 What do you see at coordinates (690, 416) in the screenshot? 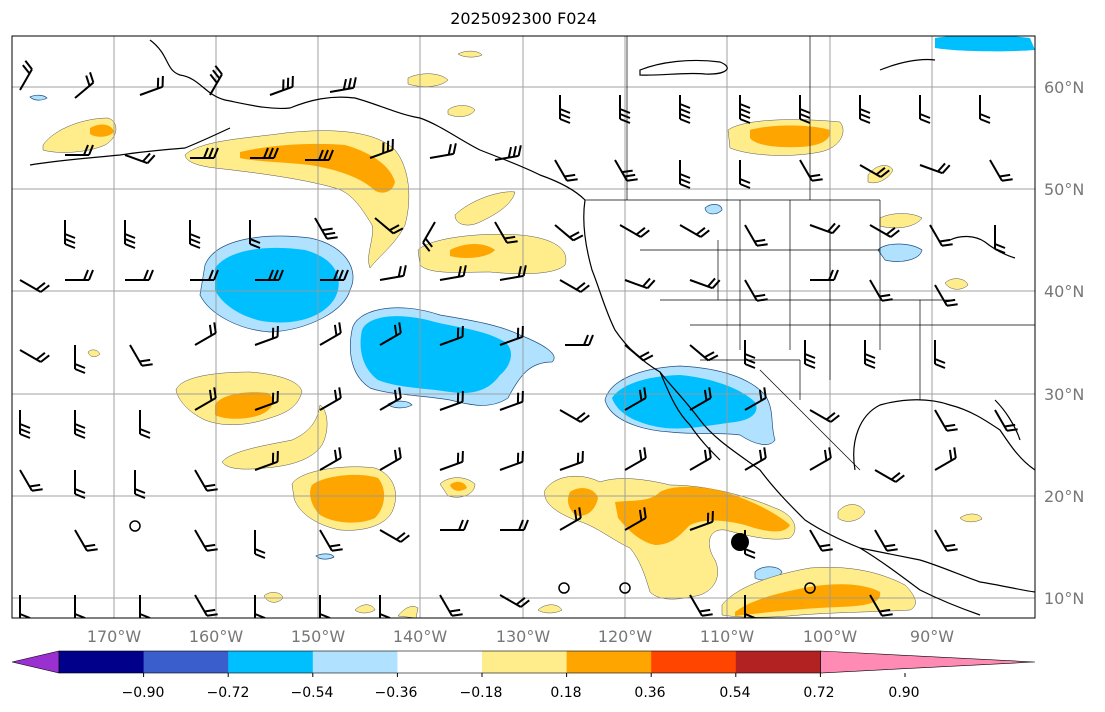
I see `baja-california` at bounding box center [690, 416].